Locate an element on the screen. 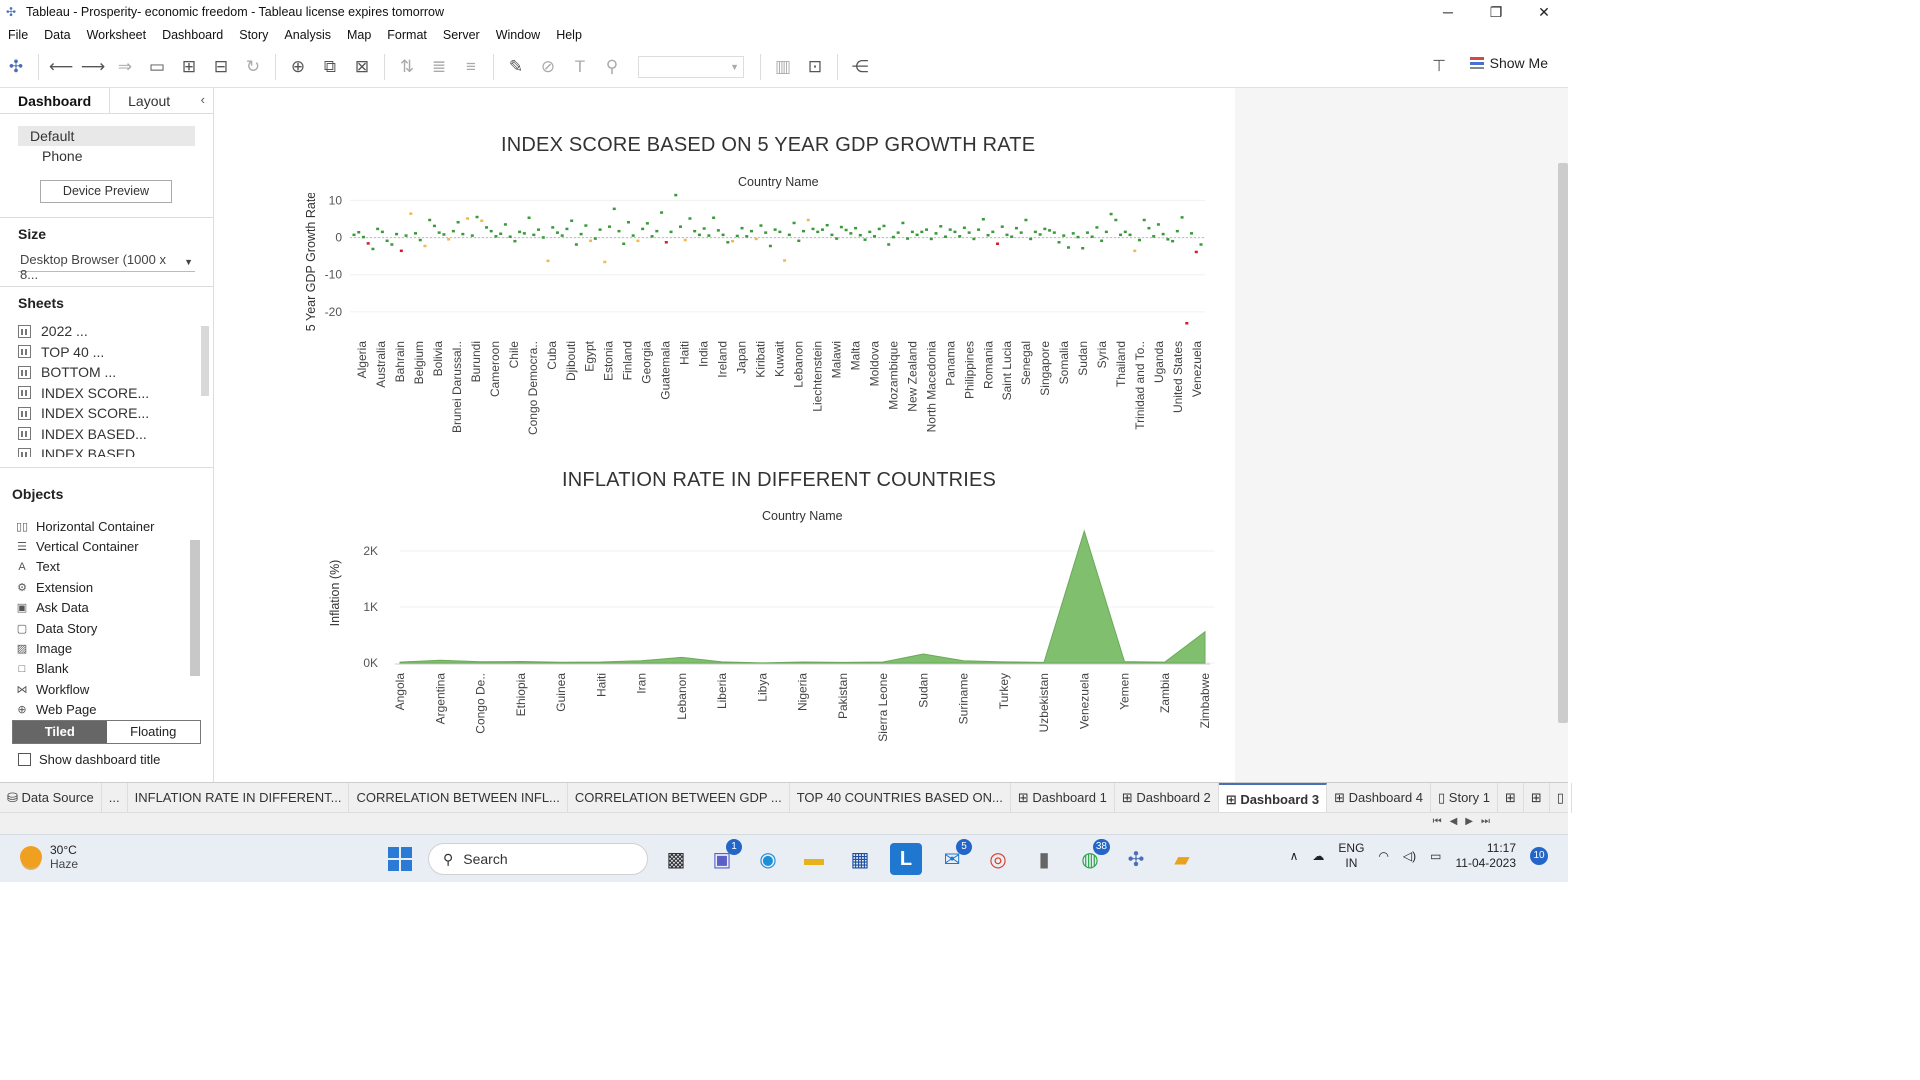  sort-descending-icon: ≡ is located at coordinates (471, 66).